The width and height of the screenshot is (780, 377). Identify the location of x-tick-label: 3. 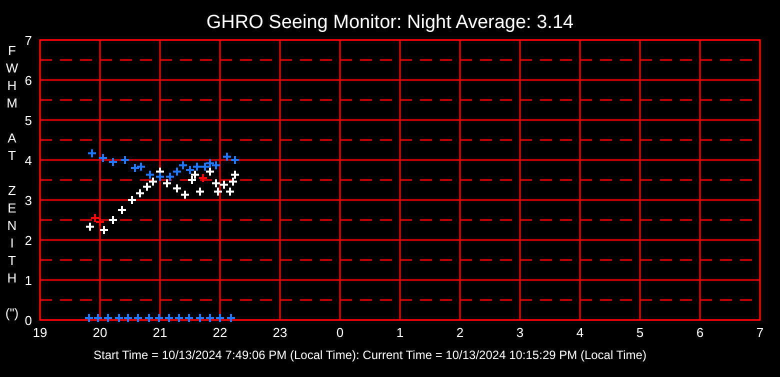
(520, 332).